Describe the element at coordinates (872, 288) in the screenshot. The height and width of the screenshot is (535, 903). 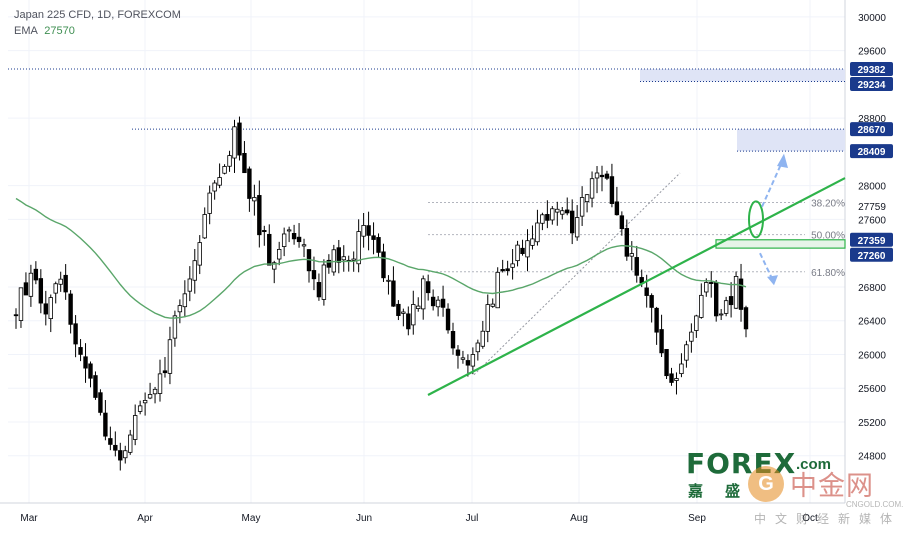
I see `y-tick-label: 26800` at that location.